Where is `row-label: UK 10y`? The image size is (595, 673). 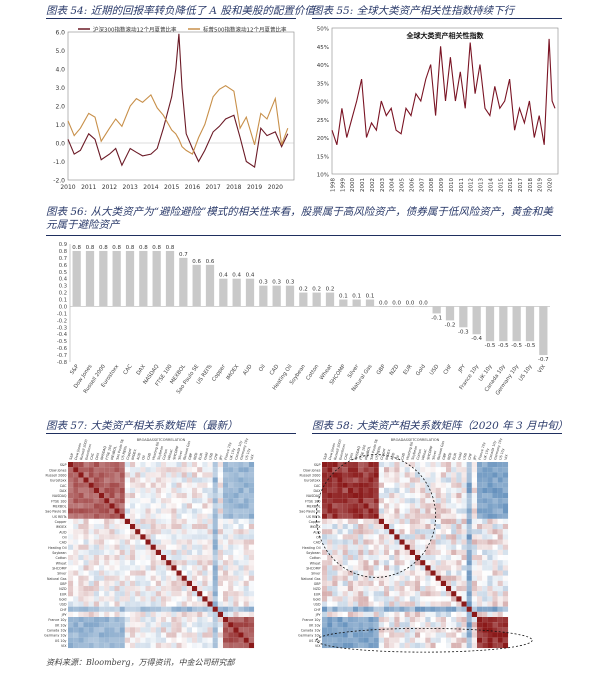
row-label: UK 10y is located at coordinates (315, 625).